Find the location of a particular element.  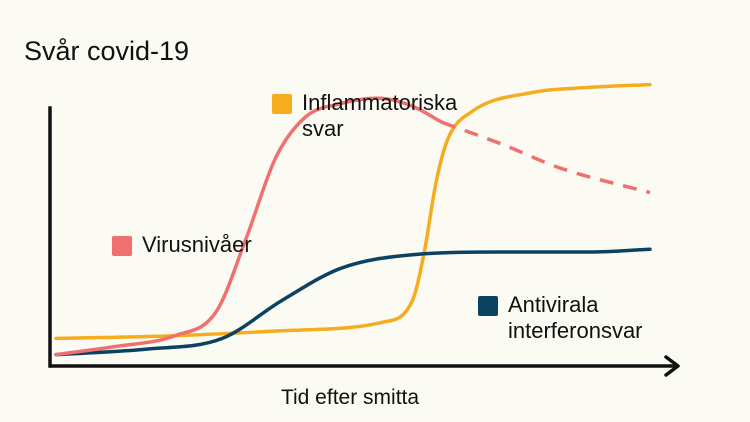

legend-label-virus: Virusnivåer is located at coordinates (197, 244).